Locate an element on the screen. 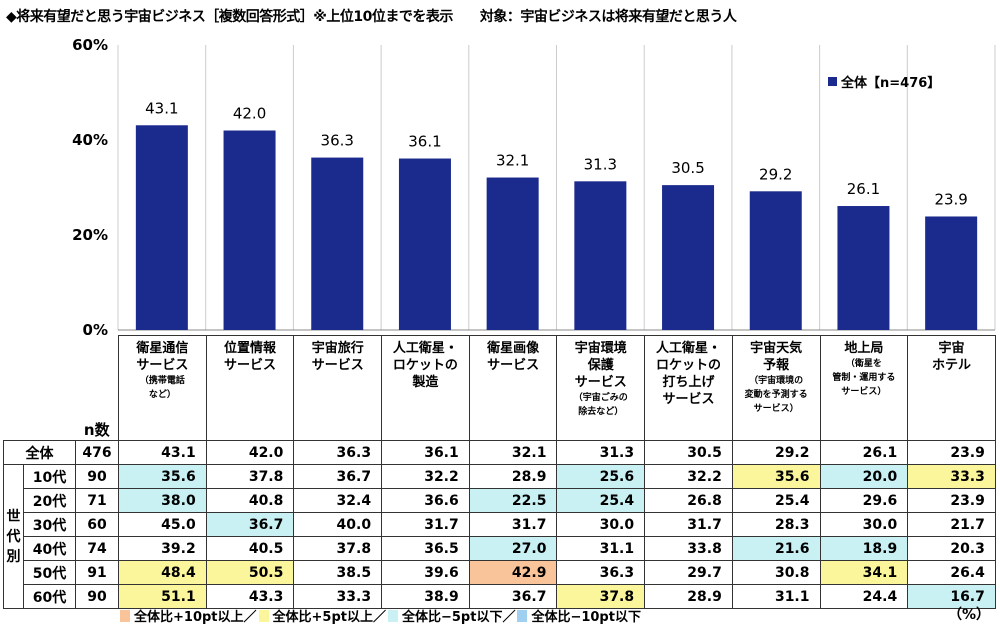 The height and width of the screenshot is (625, 1000). data-label: 26.1 is located at coordinates (863, 189).